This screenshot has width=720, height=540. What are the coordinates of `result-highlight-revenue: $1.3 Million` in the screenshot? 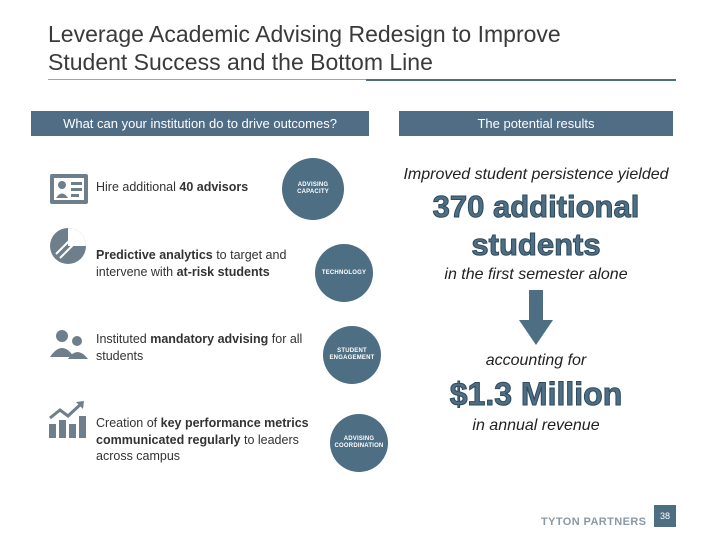 It's located at (536, 394).